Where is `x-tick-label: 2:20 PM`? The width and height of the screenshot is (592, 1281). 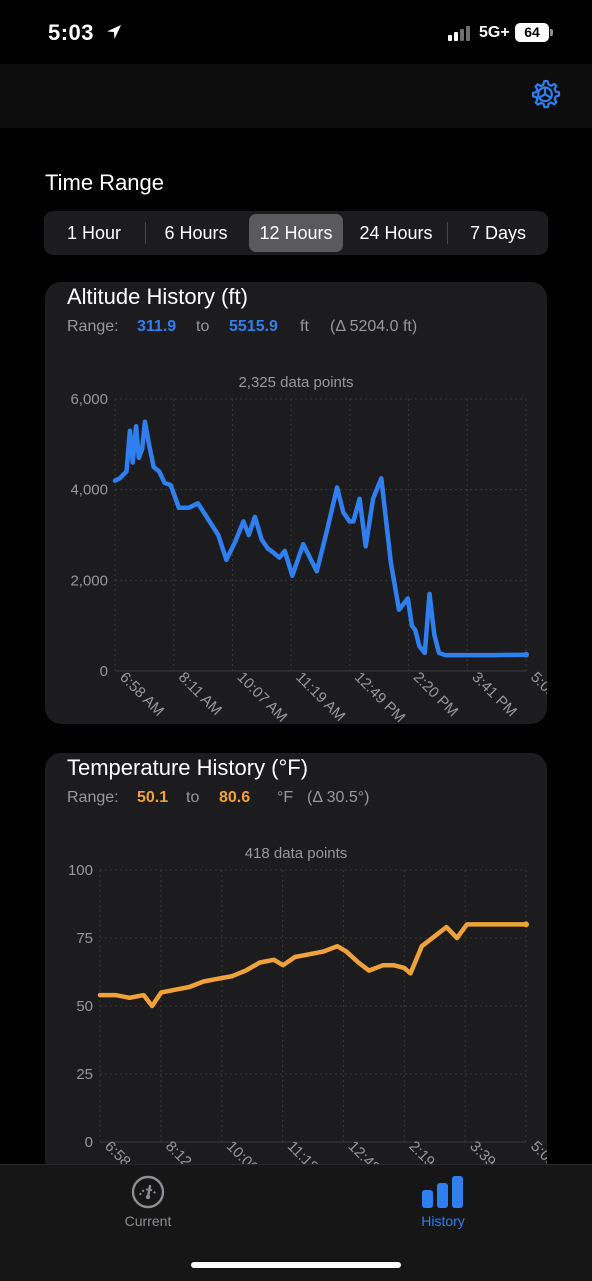 x-tick-label: 2:20 PM is located at coordinates (436, 695).